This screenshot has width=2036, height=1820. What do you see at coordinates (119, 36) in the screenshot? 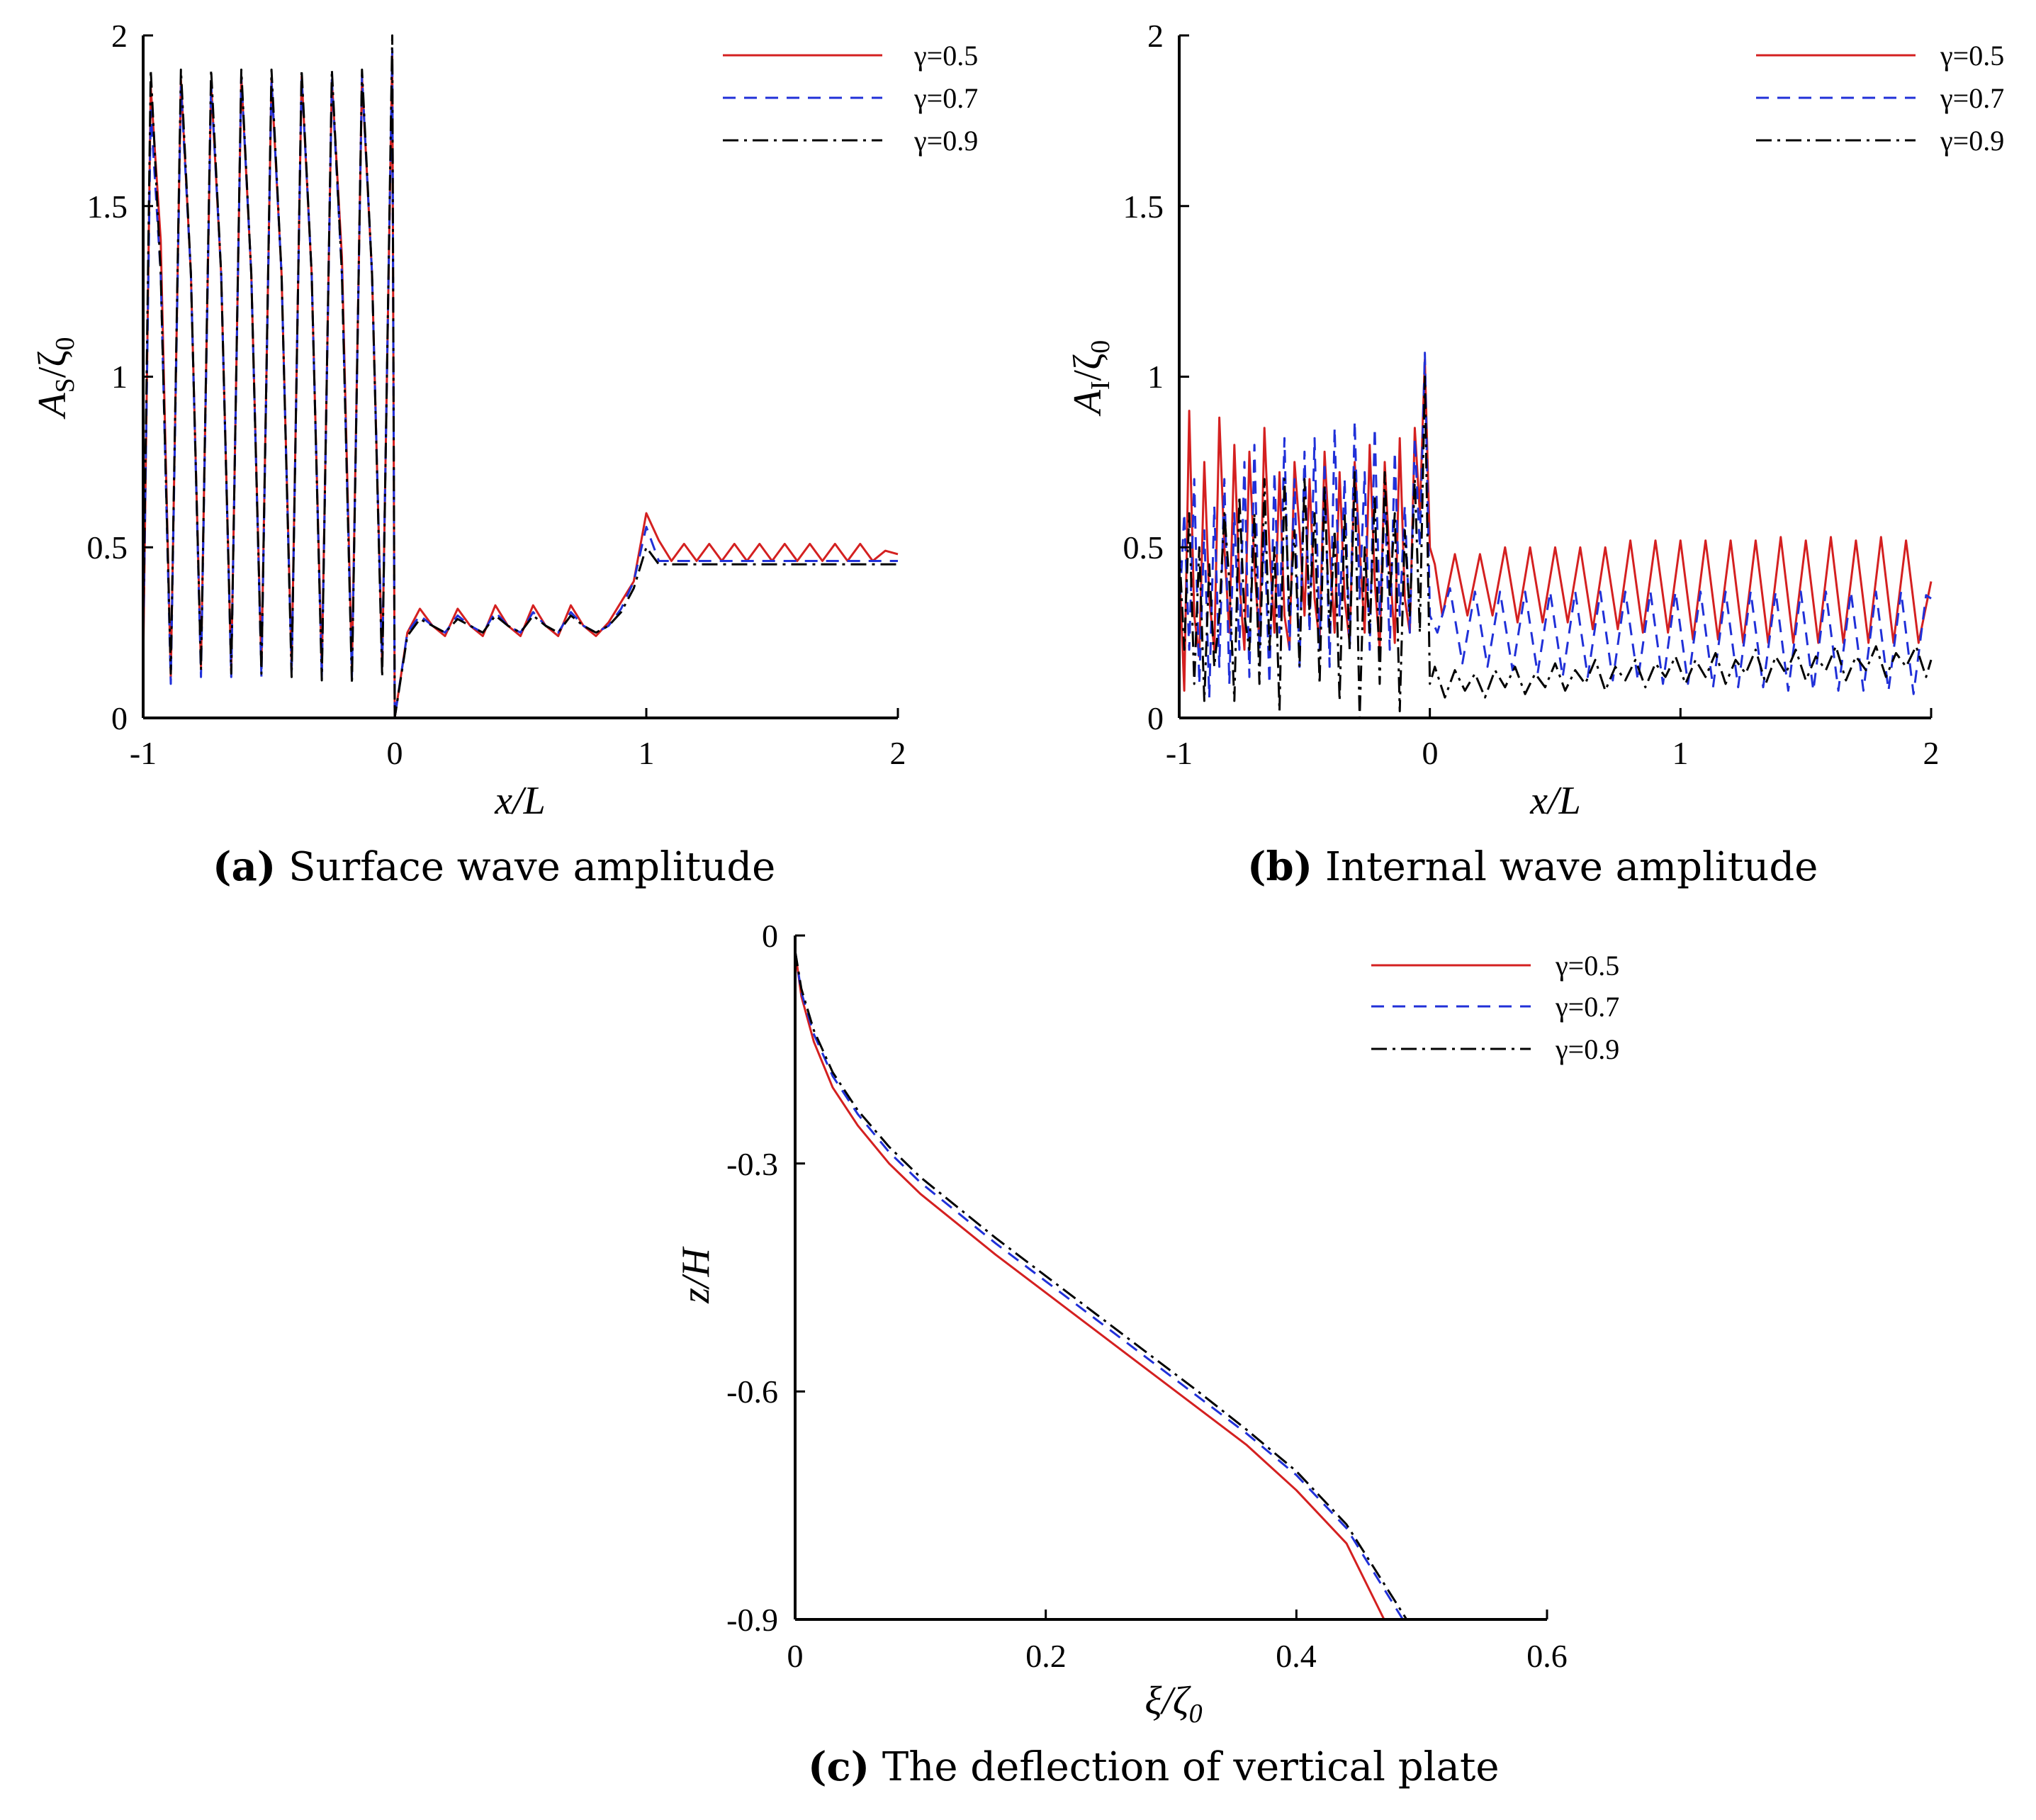
I see `panel-a-ytick: 2` at bounding box center [119, 36].